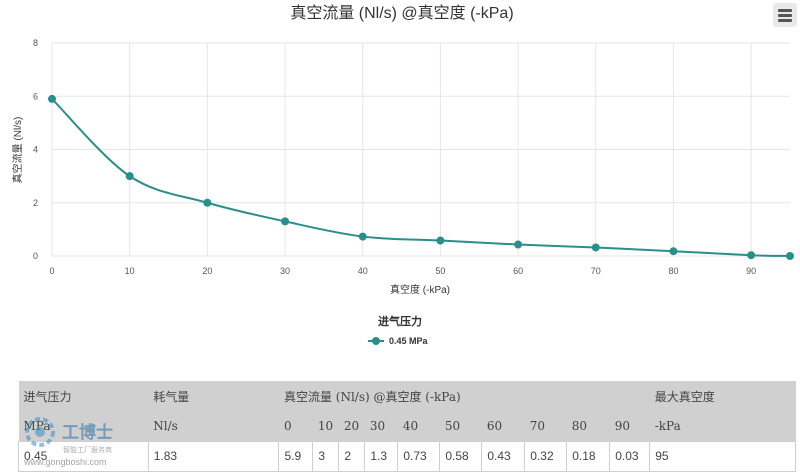 This screenshot has height=476, width=800. What do you see at coordinates (285, 271) in the screenshot?
I see `x-tick-label: 30` at bounding box center [285, 271].